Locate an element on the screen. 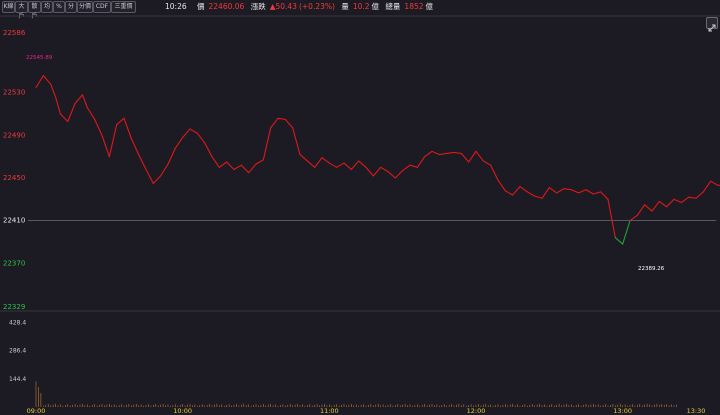 This screenshot has height=415, width=720. price-tick-label: 22410 is located at coordinates (14, 221).